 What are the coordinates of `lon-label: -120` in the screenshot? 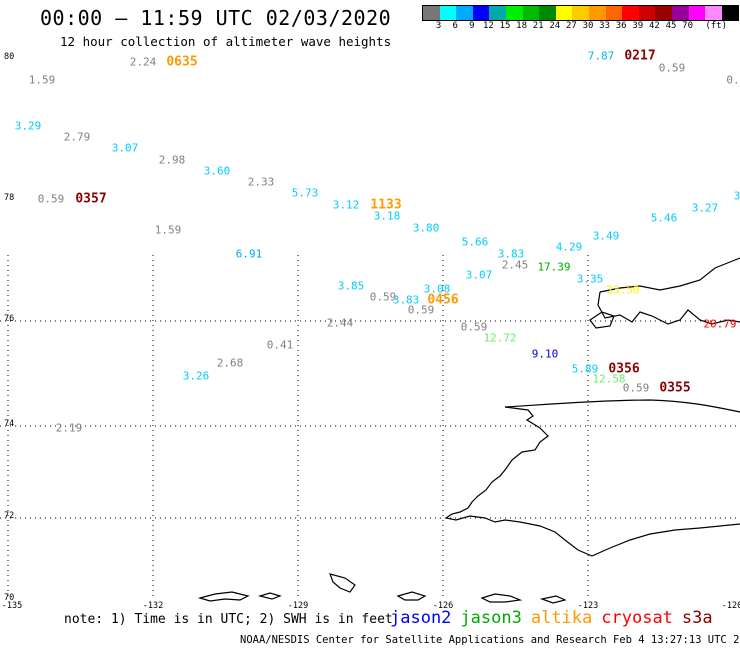 It's located at (730, 606).